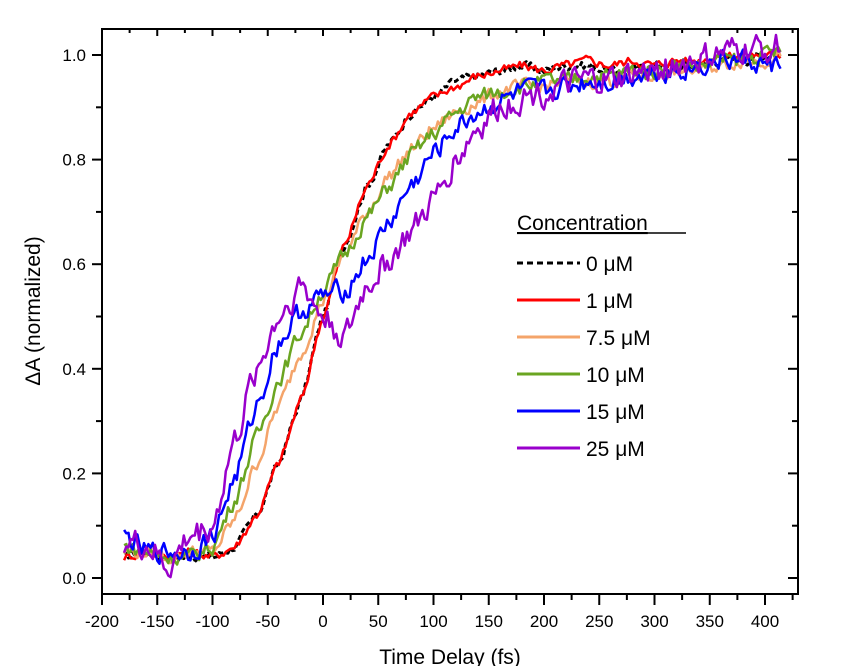 This screenshot has width=862, height=666. I want to click on legend-label: 0 μM, so click(609, 264).